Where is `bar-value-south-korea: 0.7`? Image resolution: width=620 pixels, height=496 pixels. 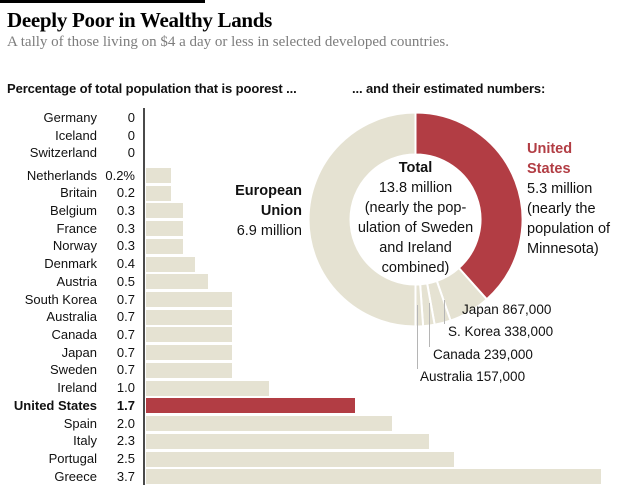
bar-value-south-korea: 0.7 is located at coordinates (125, 299).